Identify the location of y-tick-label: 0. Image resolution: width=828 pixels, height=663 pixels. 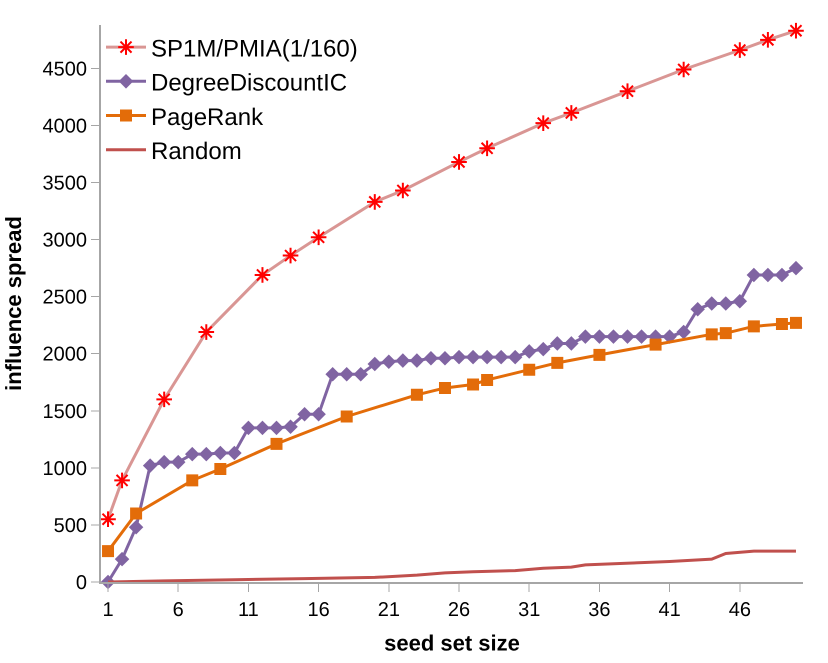
(81, 583).